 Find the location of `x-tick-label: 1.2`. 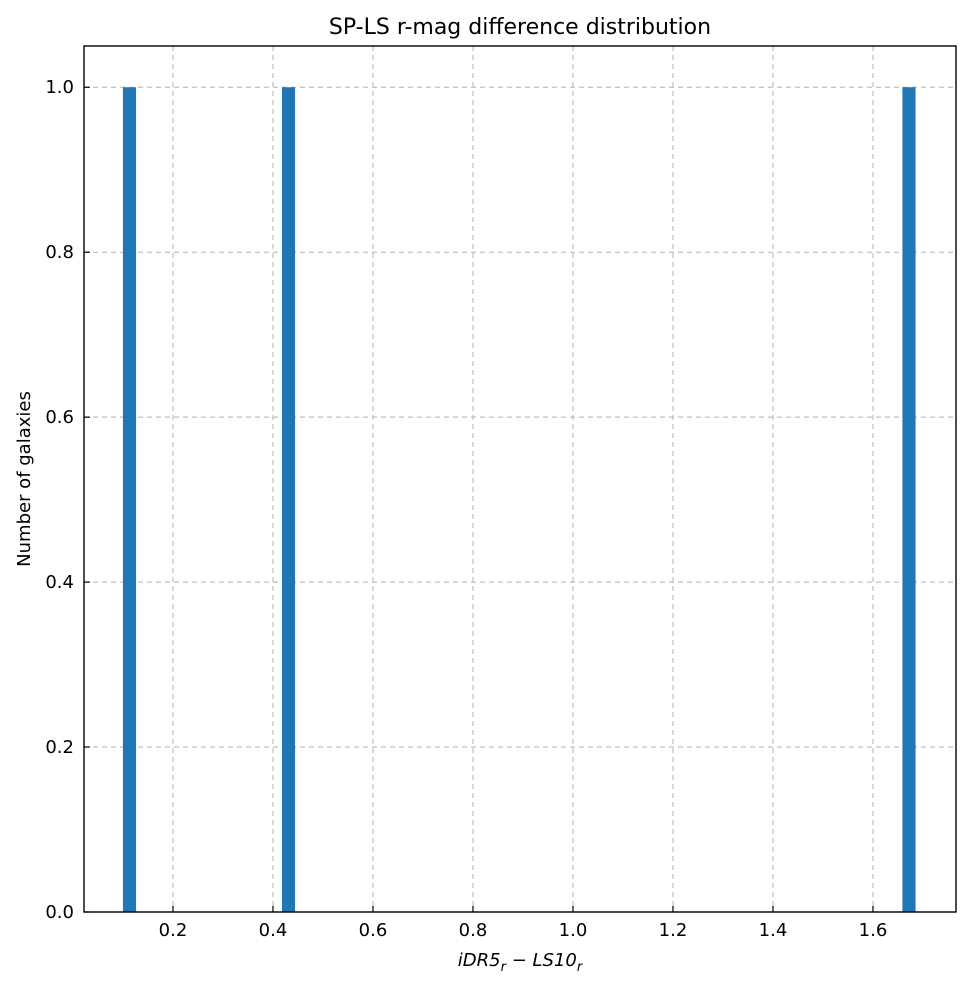

x-tick-label: 1.2 is located at coordinates (673, 930).